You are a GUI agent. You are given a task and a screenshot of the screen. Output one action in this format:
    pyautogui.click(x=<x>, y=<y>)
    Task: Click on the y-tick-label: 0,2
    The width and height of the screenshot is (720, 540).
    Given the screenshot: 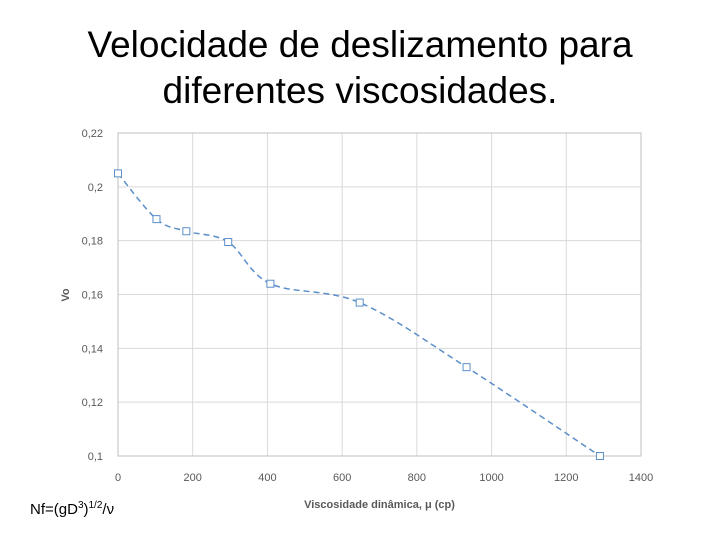 What is the action you would take?
    pyautogui.click(x=95, y=188)
    